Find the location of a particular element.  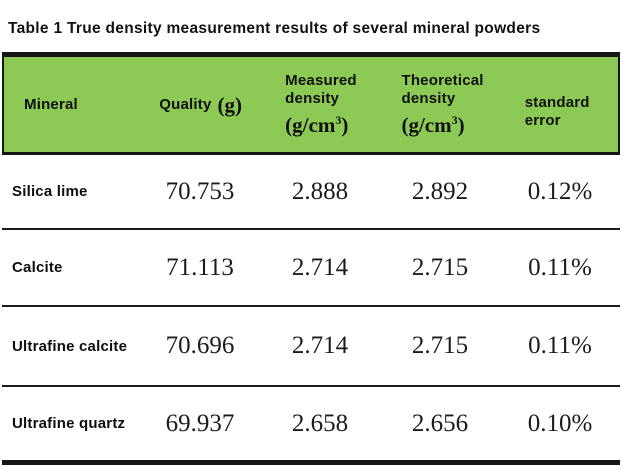

cell-measured-density: 2.658 is located at coordinates (320, 423).